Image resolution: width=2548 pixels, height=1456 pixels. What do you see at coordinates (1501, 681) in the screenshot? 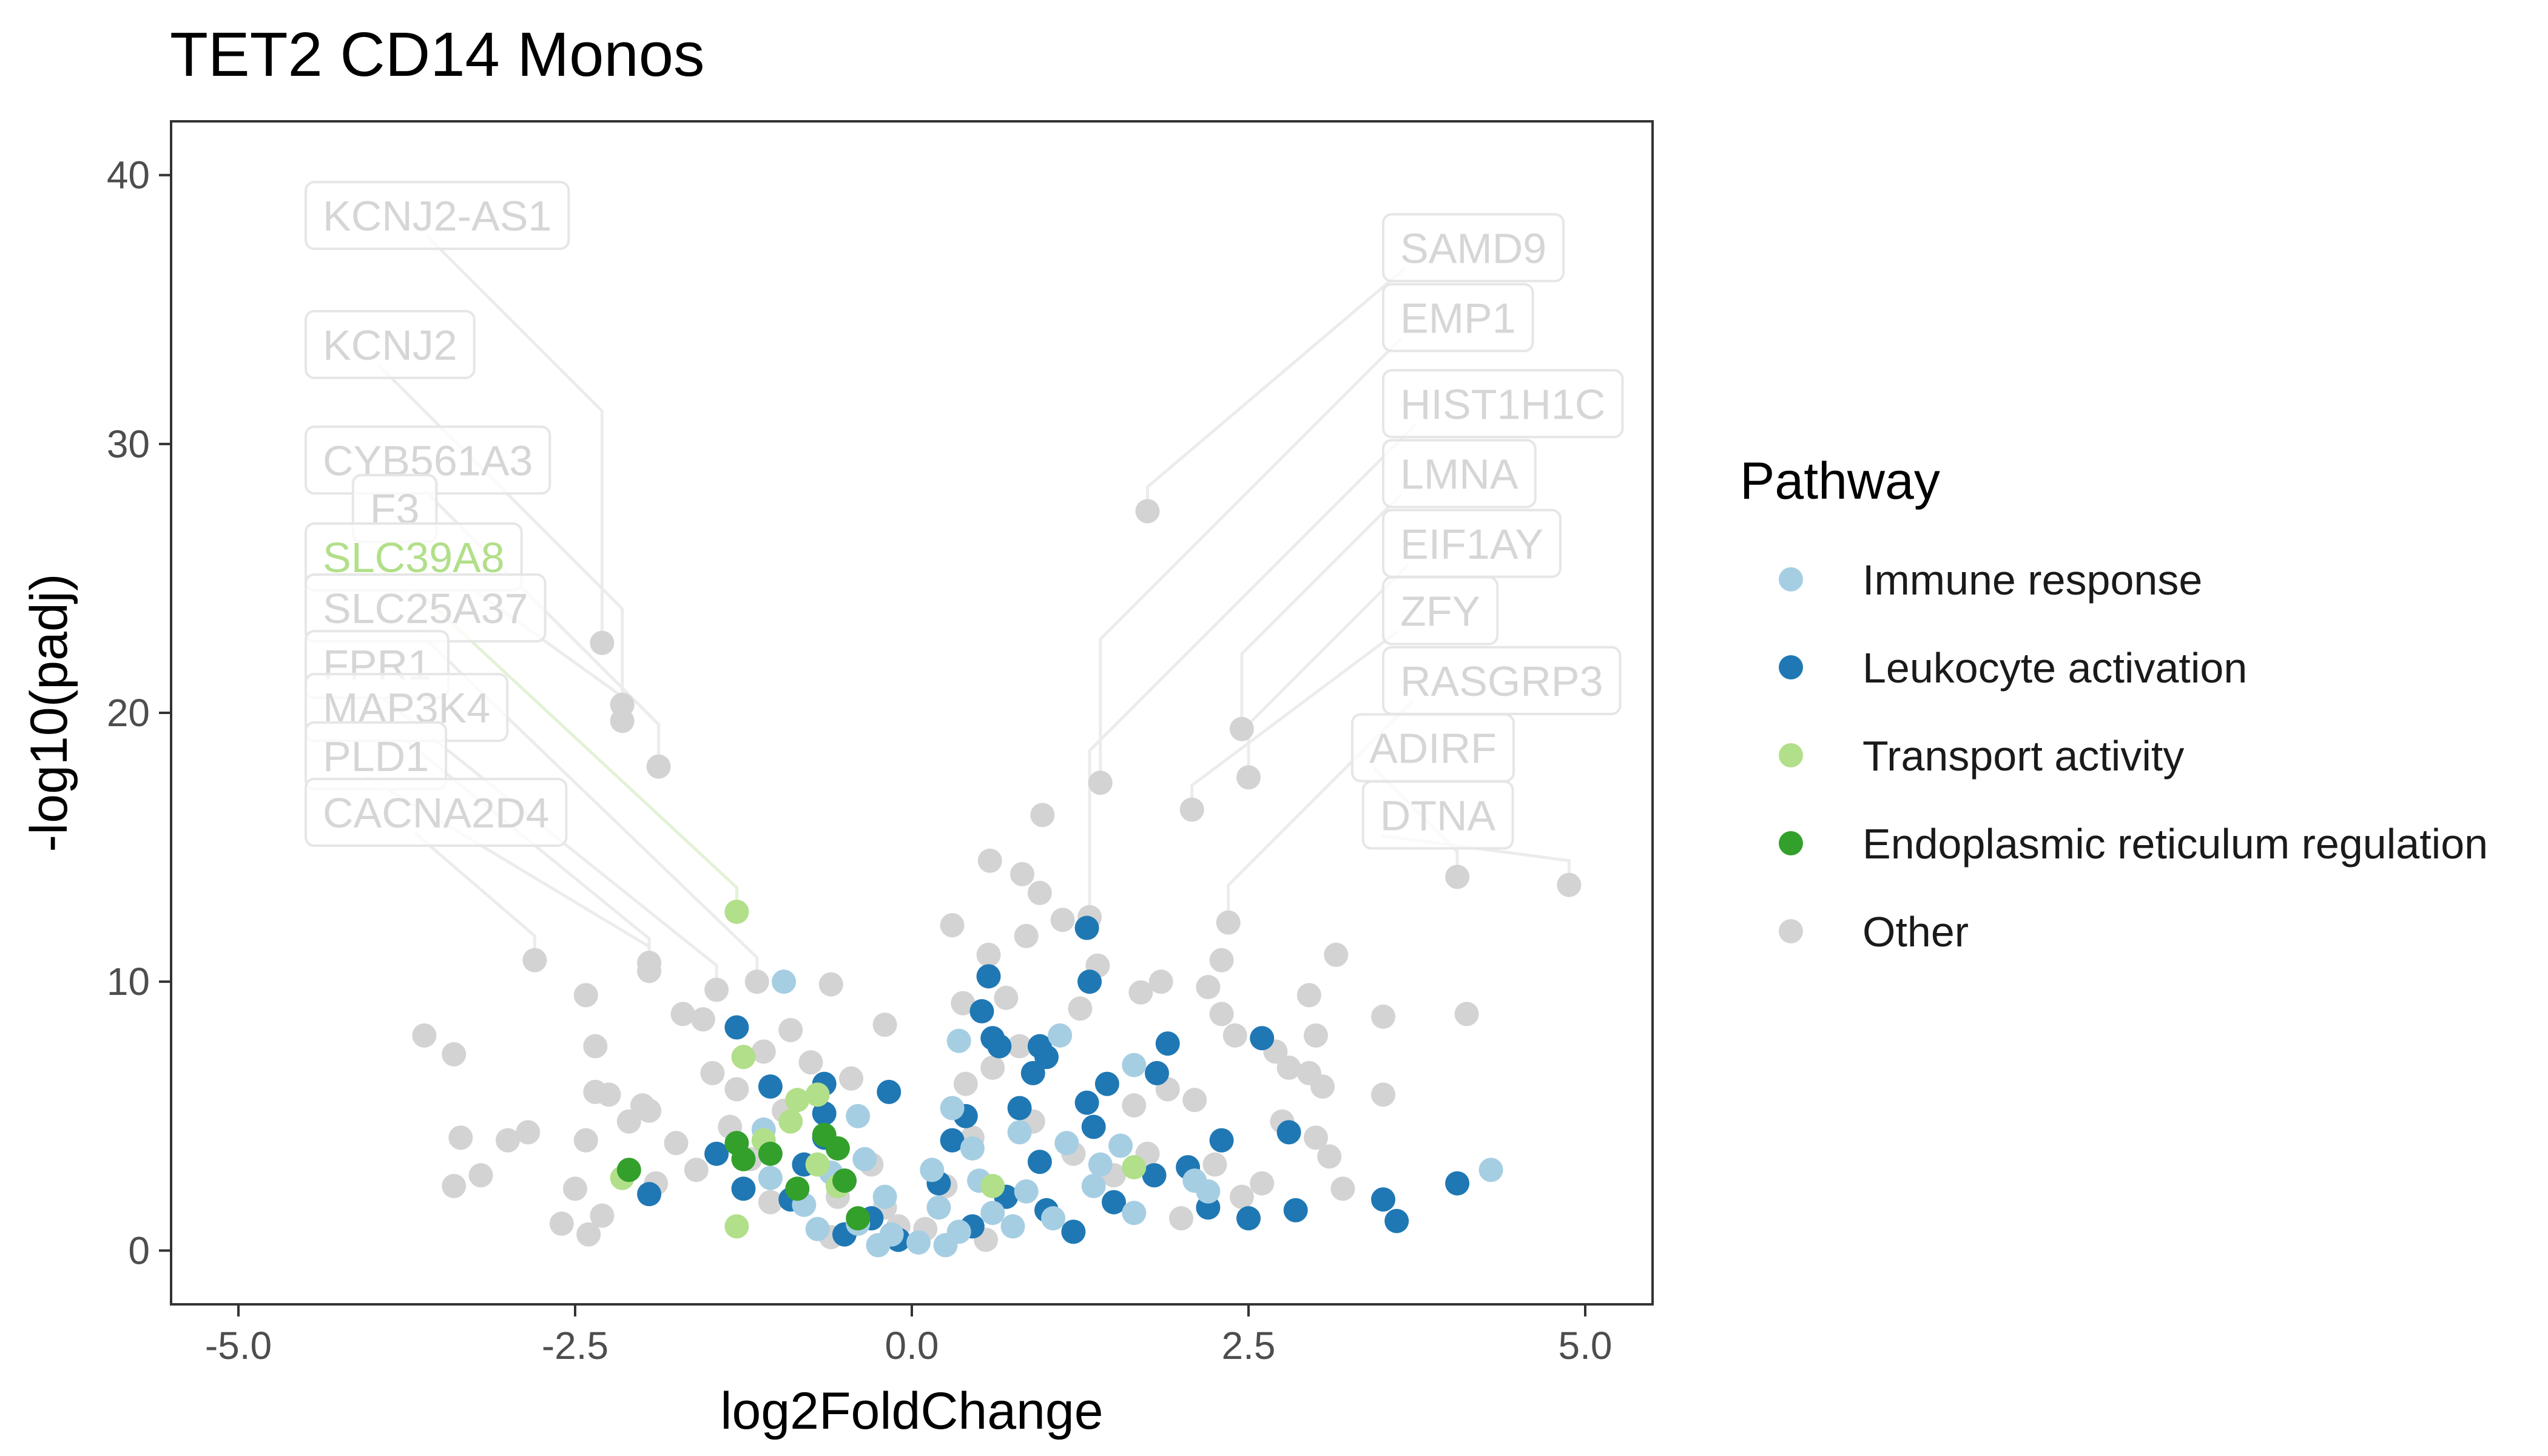
I see `gene-label-text: RASGRP3` at bounding box center [1501, 681].